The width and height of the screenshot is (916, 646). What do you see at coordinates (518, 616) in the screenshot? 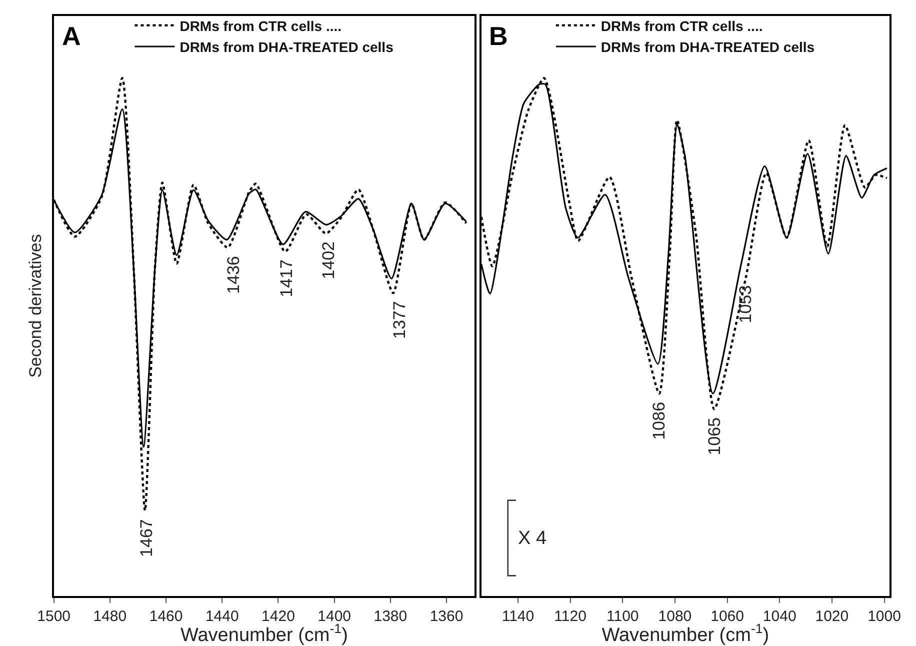
I see `x-tick-label: 1140` at bounding box center [518, 616].